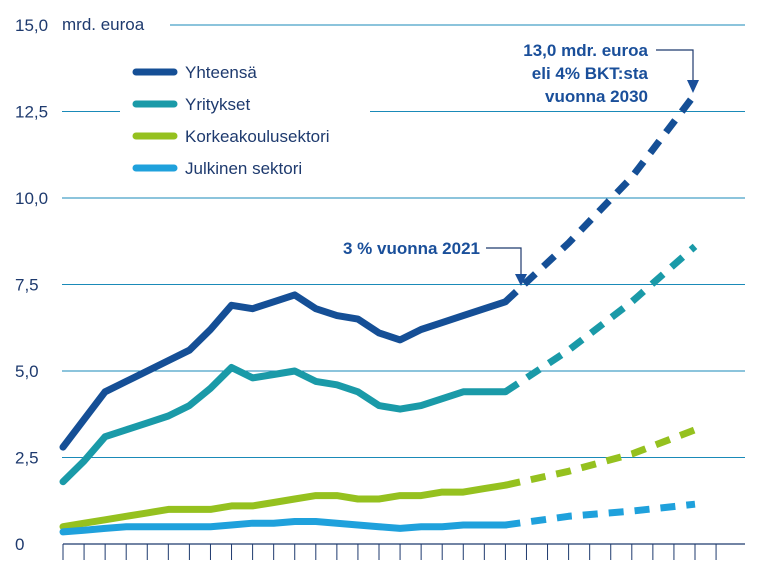  What do you see at coordinates (411, 248) in the screenshot?
I see `annotation-2021-text: 3 % vuonna 2021` at bounding box center [411, 248].